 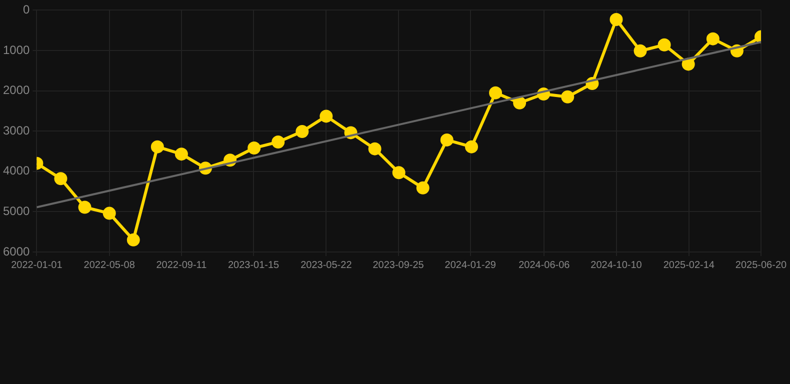 What do you see at coordinates (544, 265) in the screenshot?
I see `x-tick-label: 2024-06-06` at bounding box center [544, 265].